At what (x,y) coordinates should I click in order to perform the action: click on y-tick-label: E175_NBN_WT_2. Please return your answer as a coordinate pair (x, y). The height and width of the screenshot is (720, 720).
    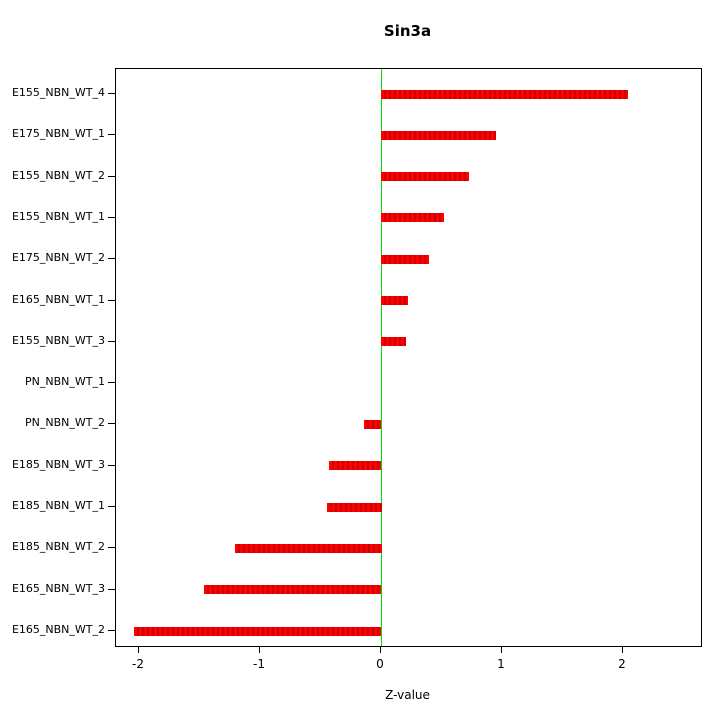
    Looking at the image, I should click on (58, 257).